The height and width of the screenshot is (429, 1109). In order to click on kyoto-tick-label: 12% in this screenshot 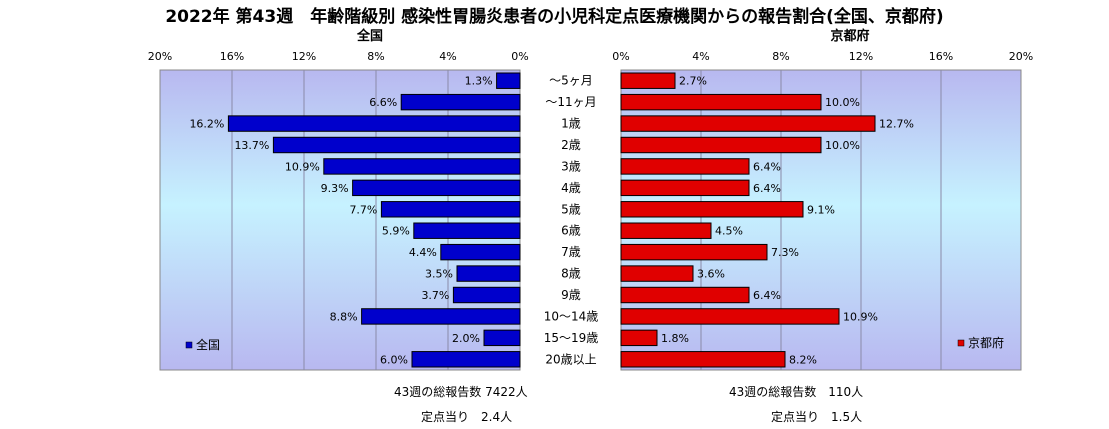, I will do `click(861, 56)`.